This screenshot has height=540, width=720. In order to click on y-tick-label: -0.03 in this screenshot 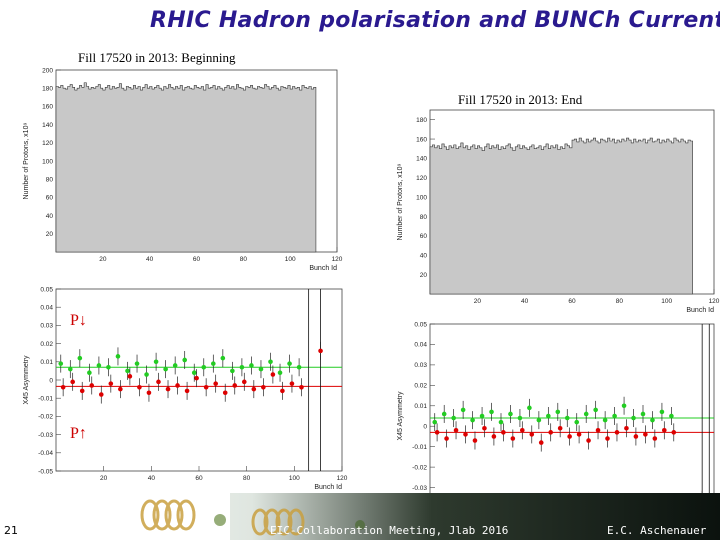, I will do `click(419, 488)`.